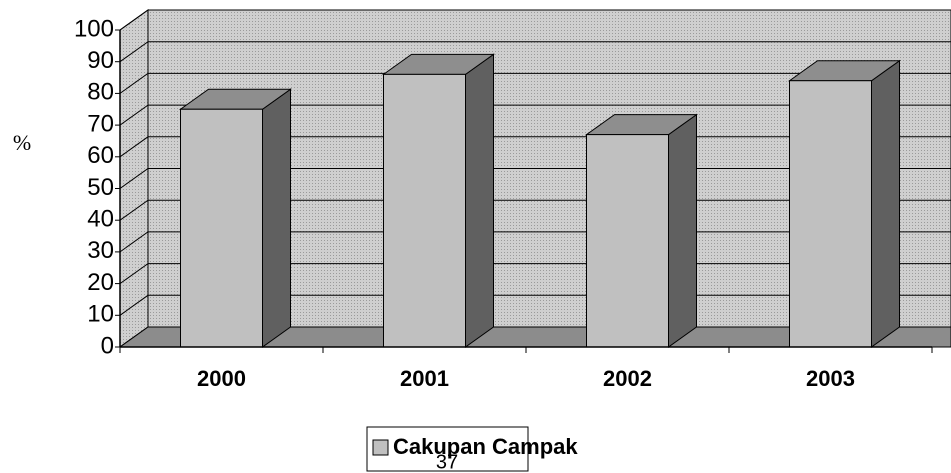 The image size is (951, 473). Describe the element at coordinates (424, 378) in the screenshot. I see `x-tick-label: 2001` at that location.